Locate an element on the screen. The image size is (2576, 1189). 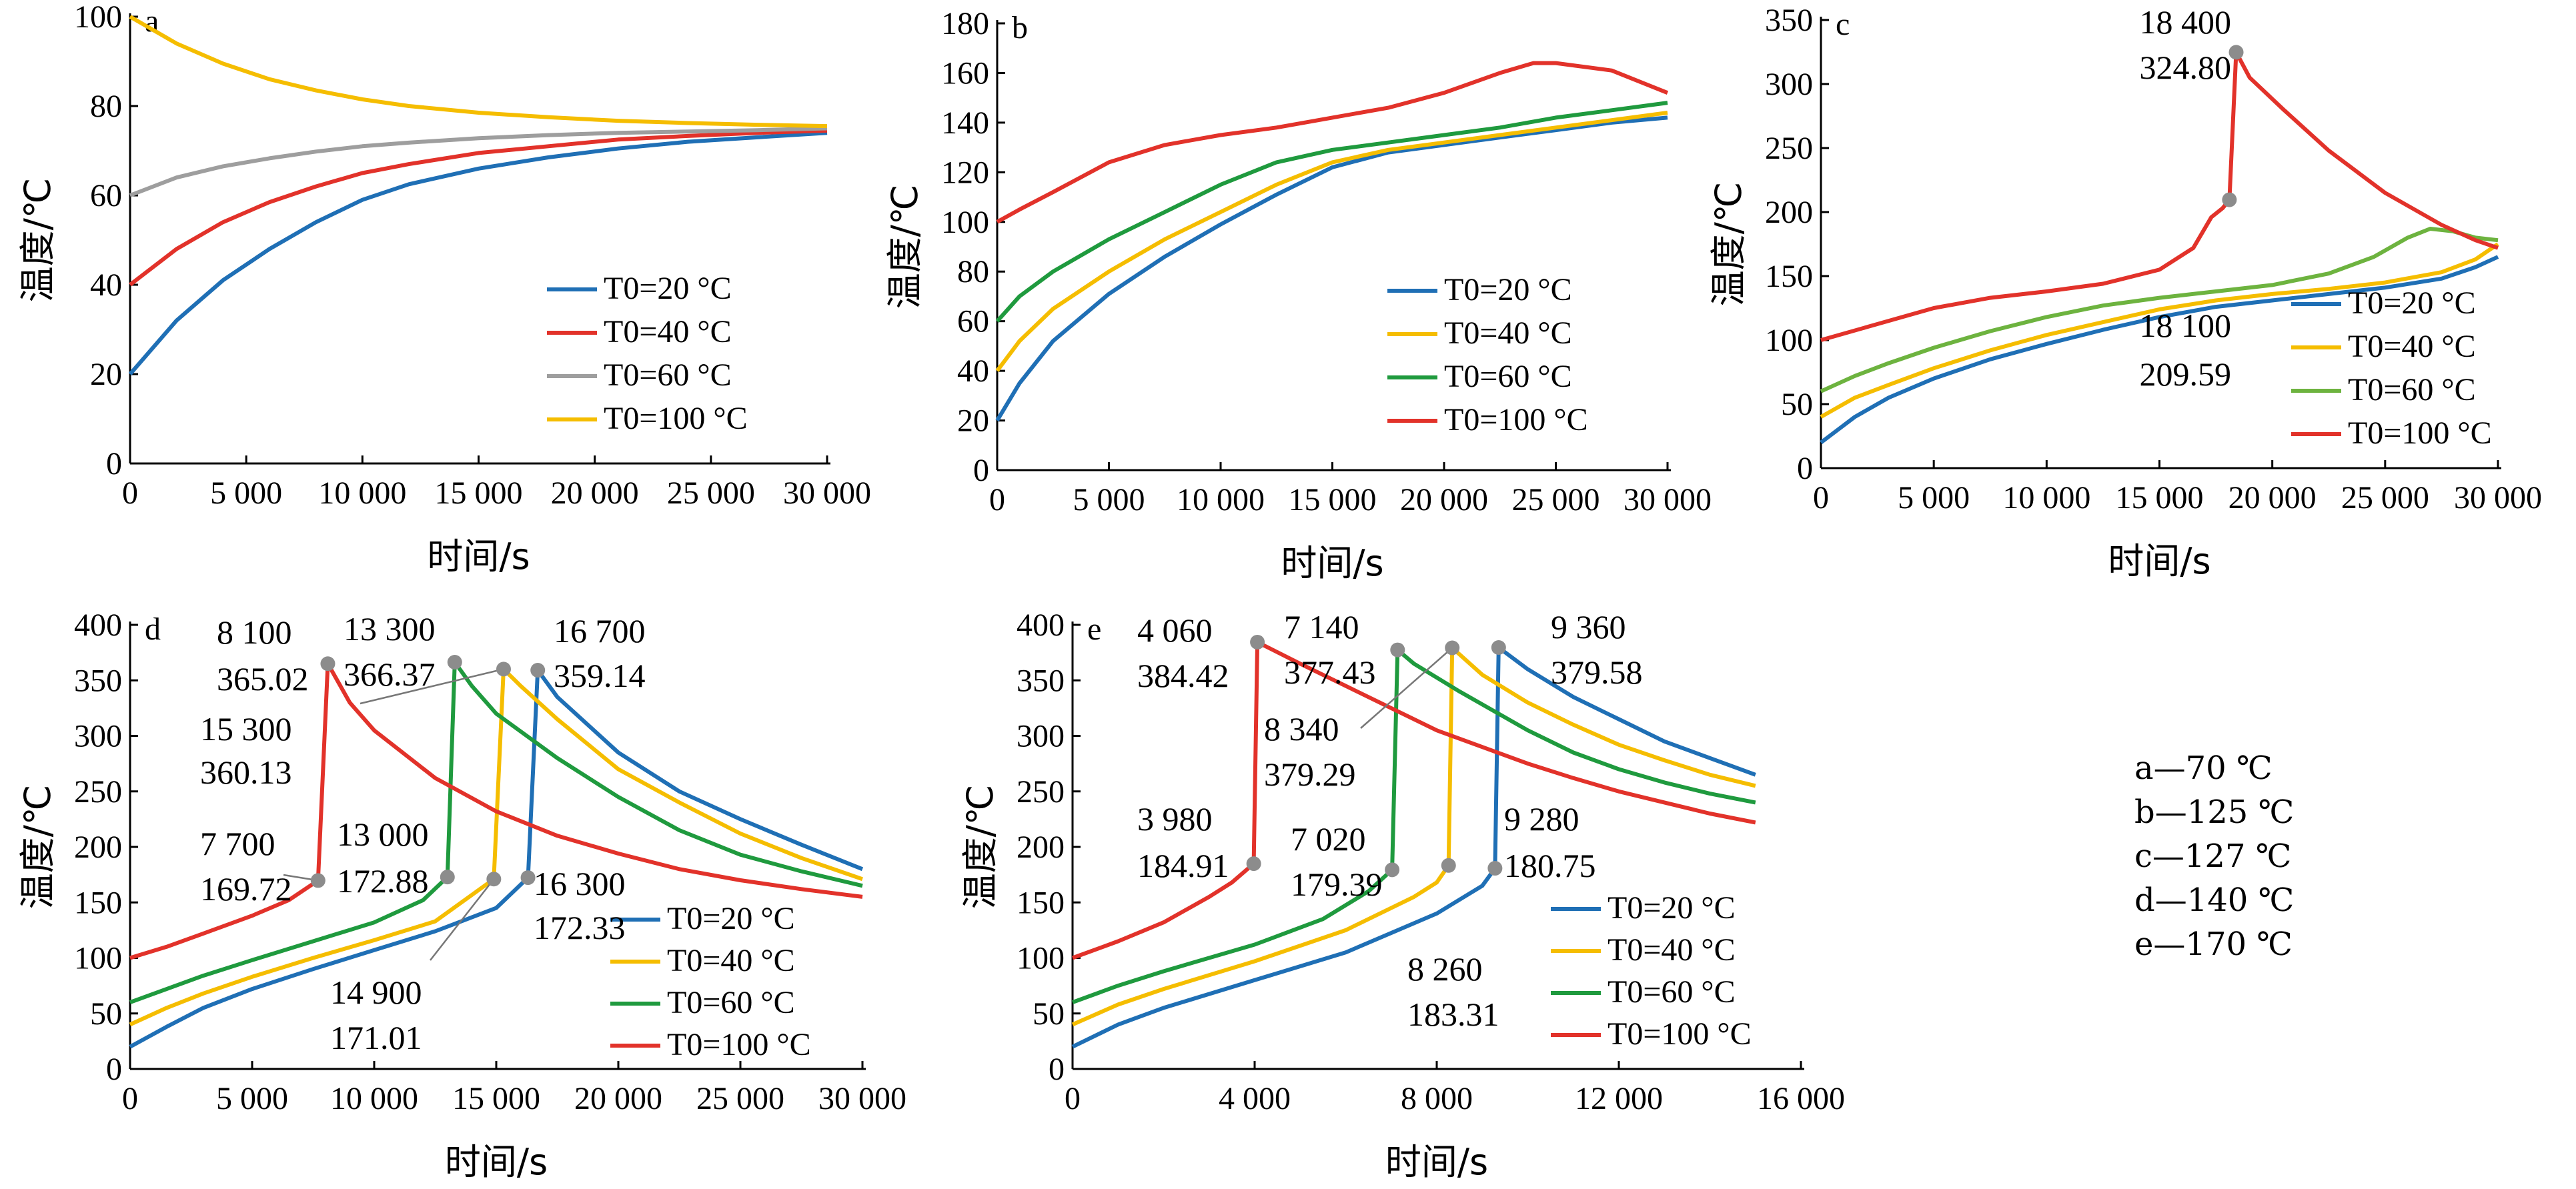
annotation-time: 9 280 is located at coordinates (1542, 819).